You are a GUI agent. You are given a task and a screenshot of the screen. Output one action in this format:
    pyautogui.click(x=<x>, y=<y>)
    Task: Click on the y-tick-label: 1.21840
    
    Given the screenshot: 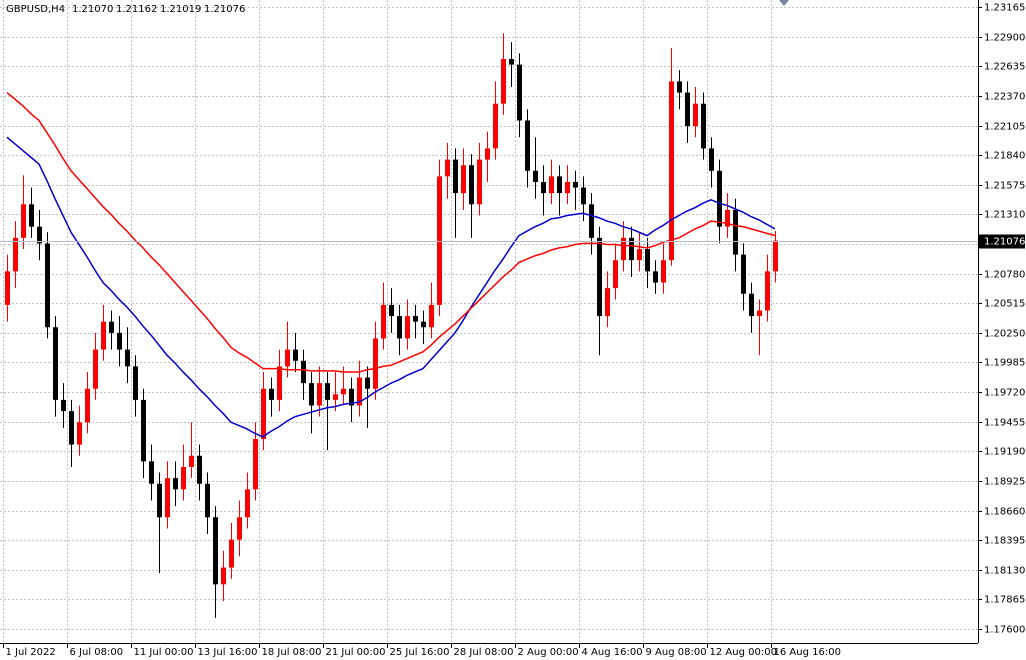 What is the action you would take?
    pyautogui.click(x=1004, y=156)
    